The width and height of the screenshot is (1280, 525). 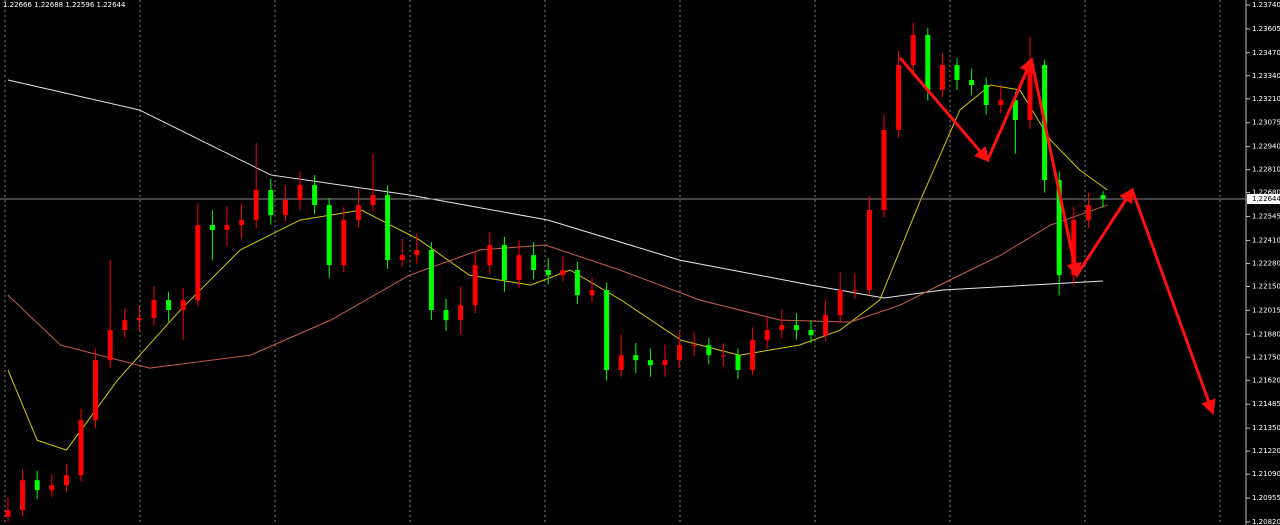 What do you see at coordinates (1266, 147) in the screenshot?
I see `y-tick-label: 1.22940` at bounding box center [1266, 147].